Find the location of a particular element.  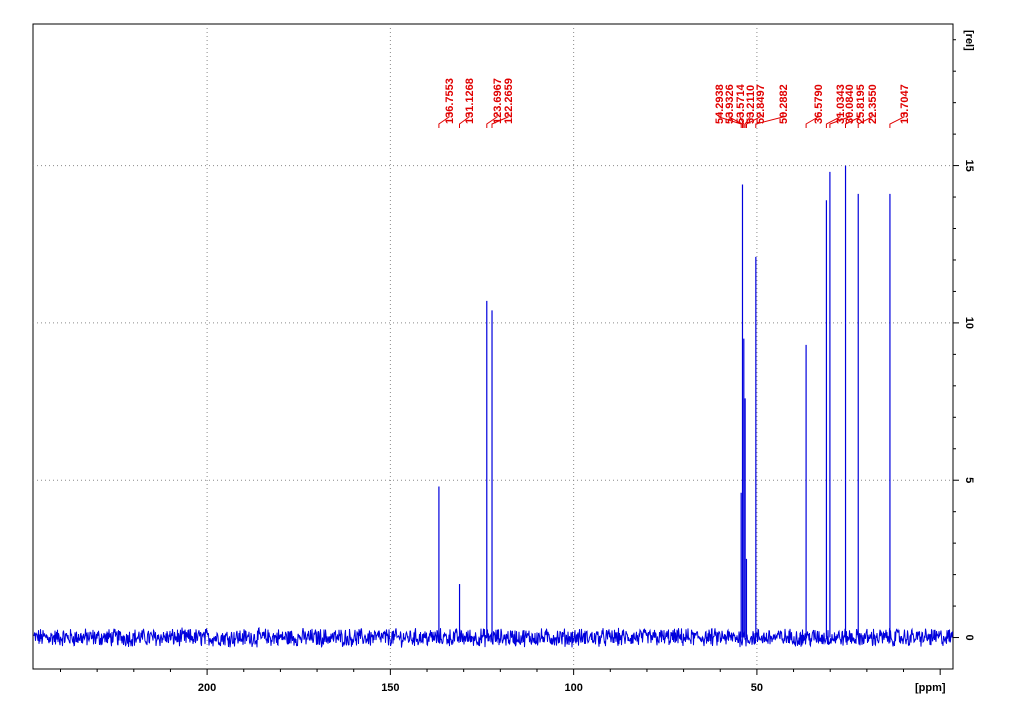

peak-label: 122.2659 is located at coordinates (509, 101).